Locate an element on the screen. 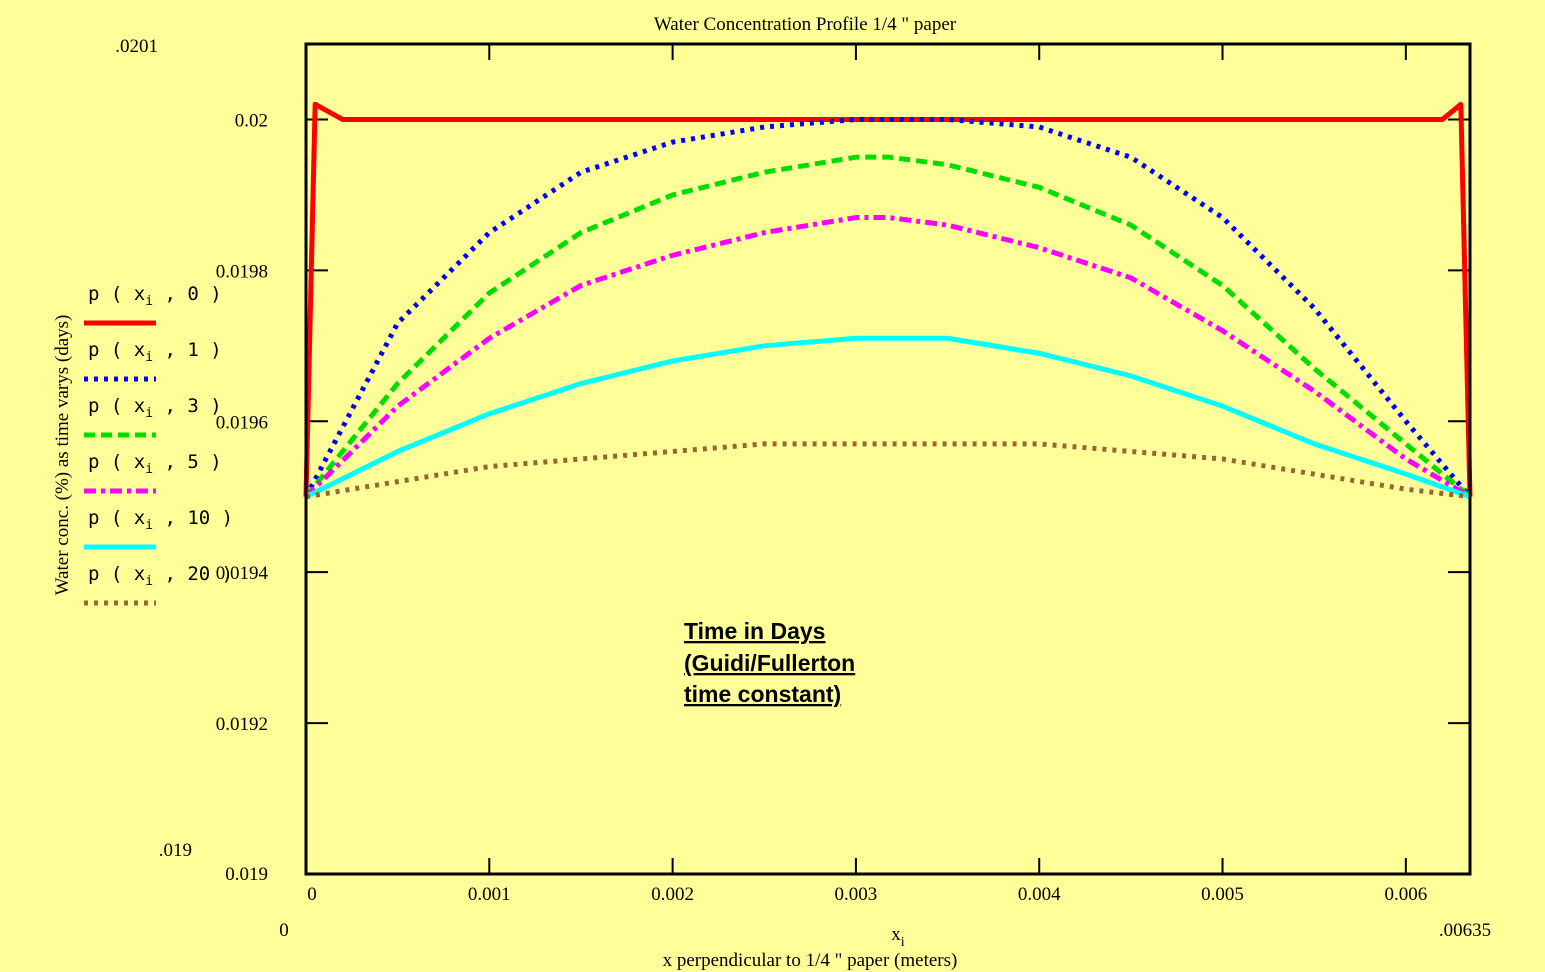  y-limit-top-label: .0201 is located at coordinates (136, 46).